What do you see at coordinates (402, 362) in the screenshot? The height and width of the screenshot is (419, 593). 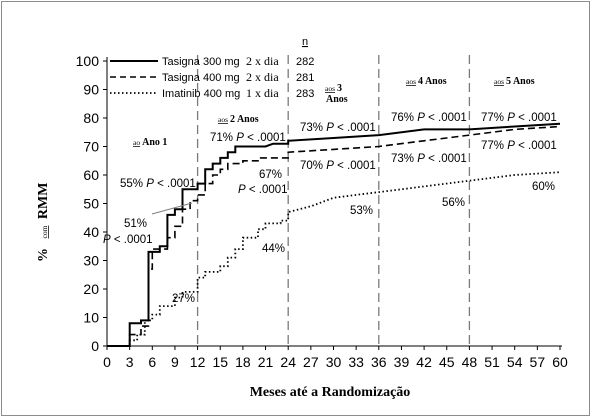 I see `x-tick-label-39: 39` at bounding box center [402, 362].